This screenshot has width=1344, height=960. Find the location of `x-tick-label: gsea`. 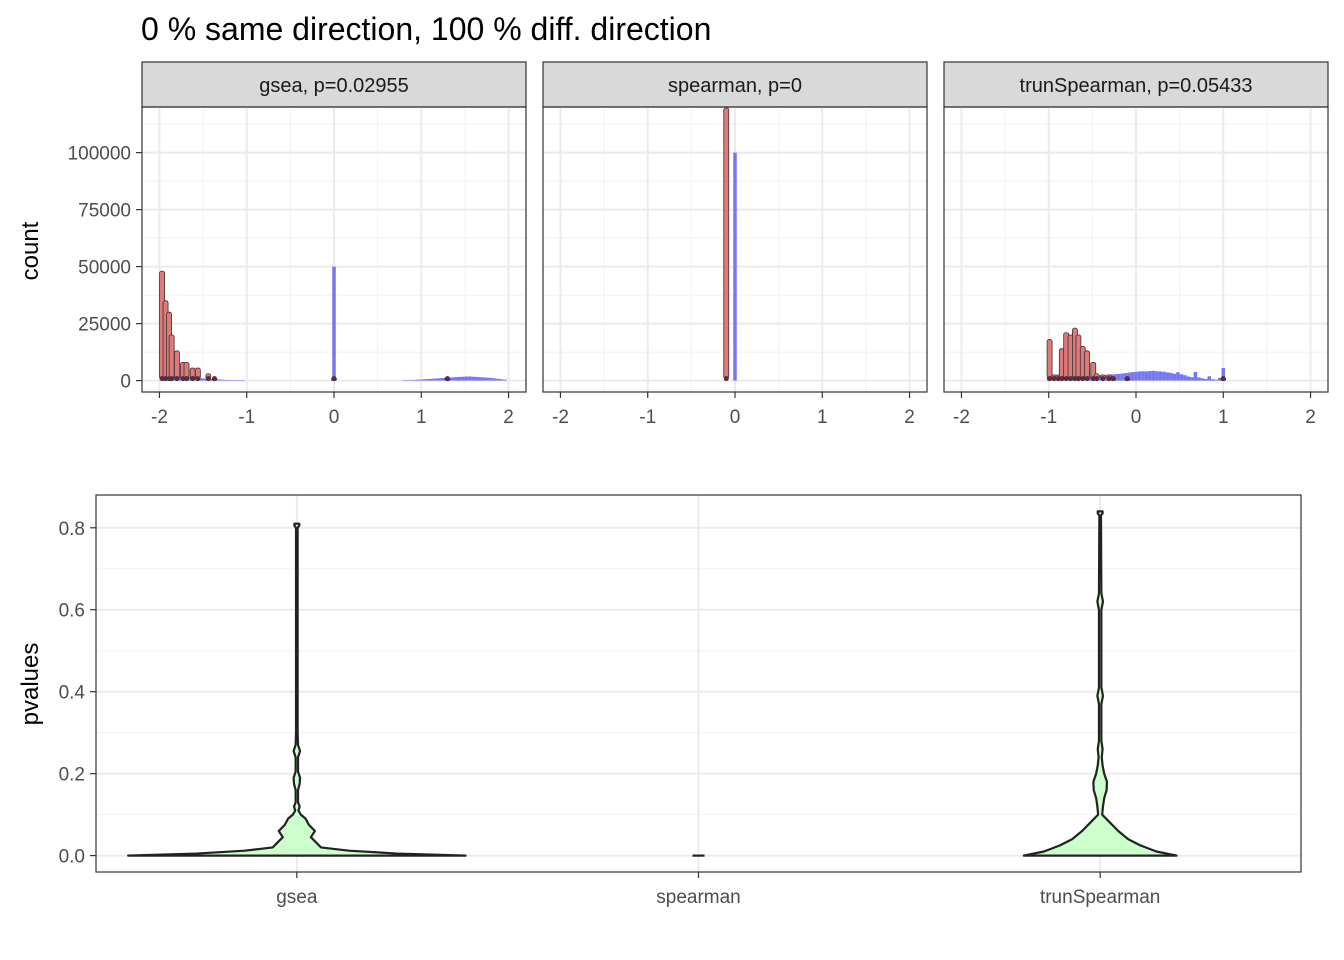

x-tick-label: gsea is located at coordinates (297, 897).